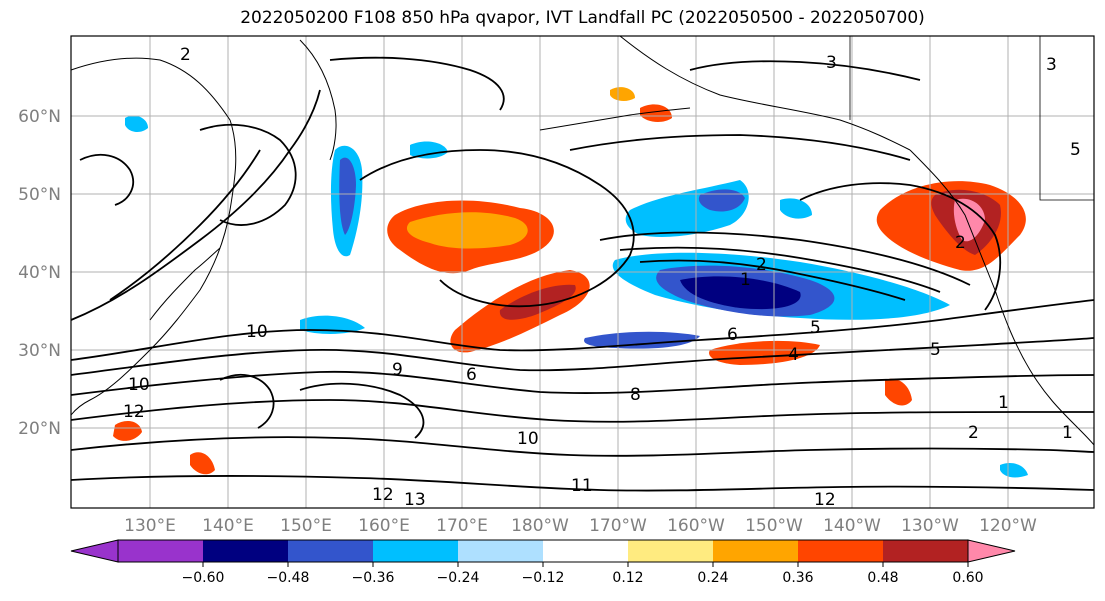 The width and height of the screenshot is (1105, 601). I want to click on longitude-label: 130°W, so click(930, 526).